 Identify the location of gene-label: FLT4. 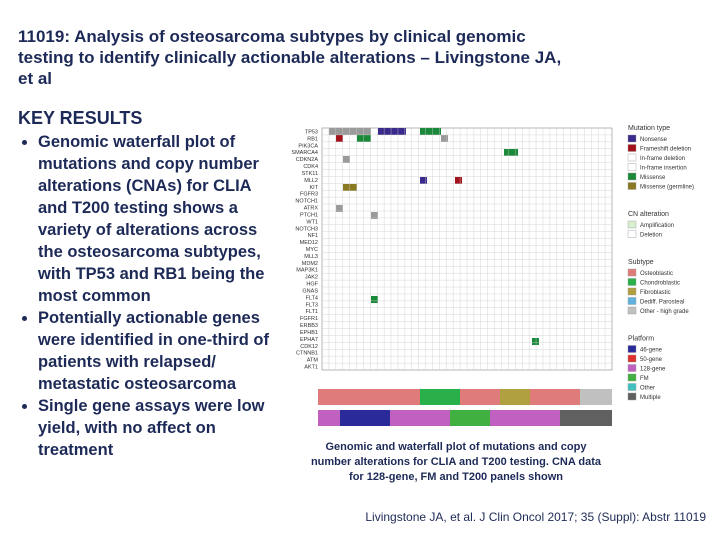
(312, 298).